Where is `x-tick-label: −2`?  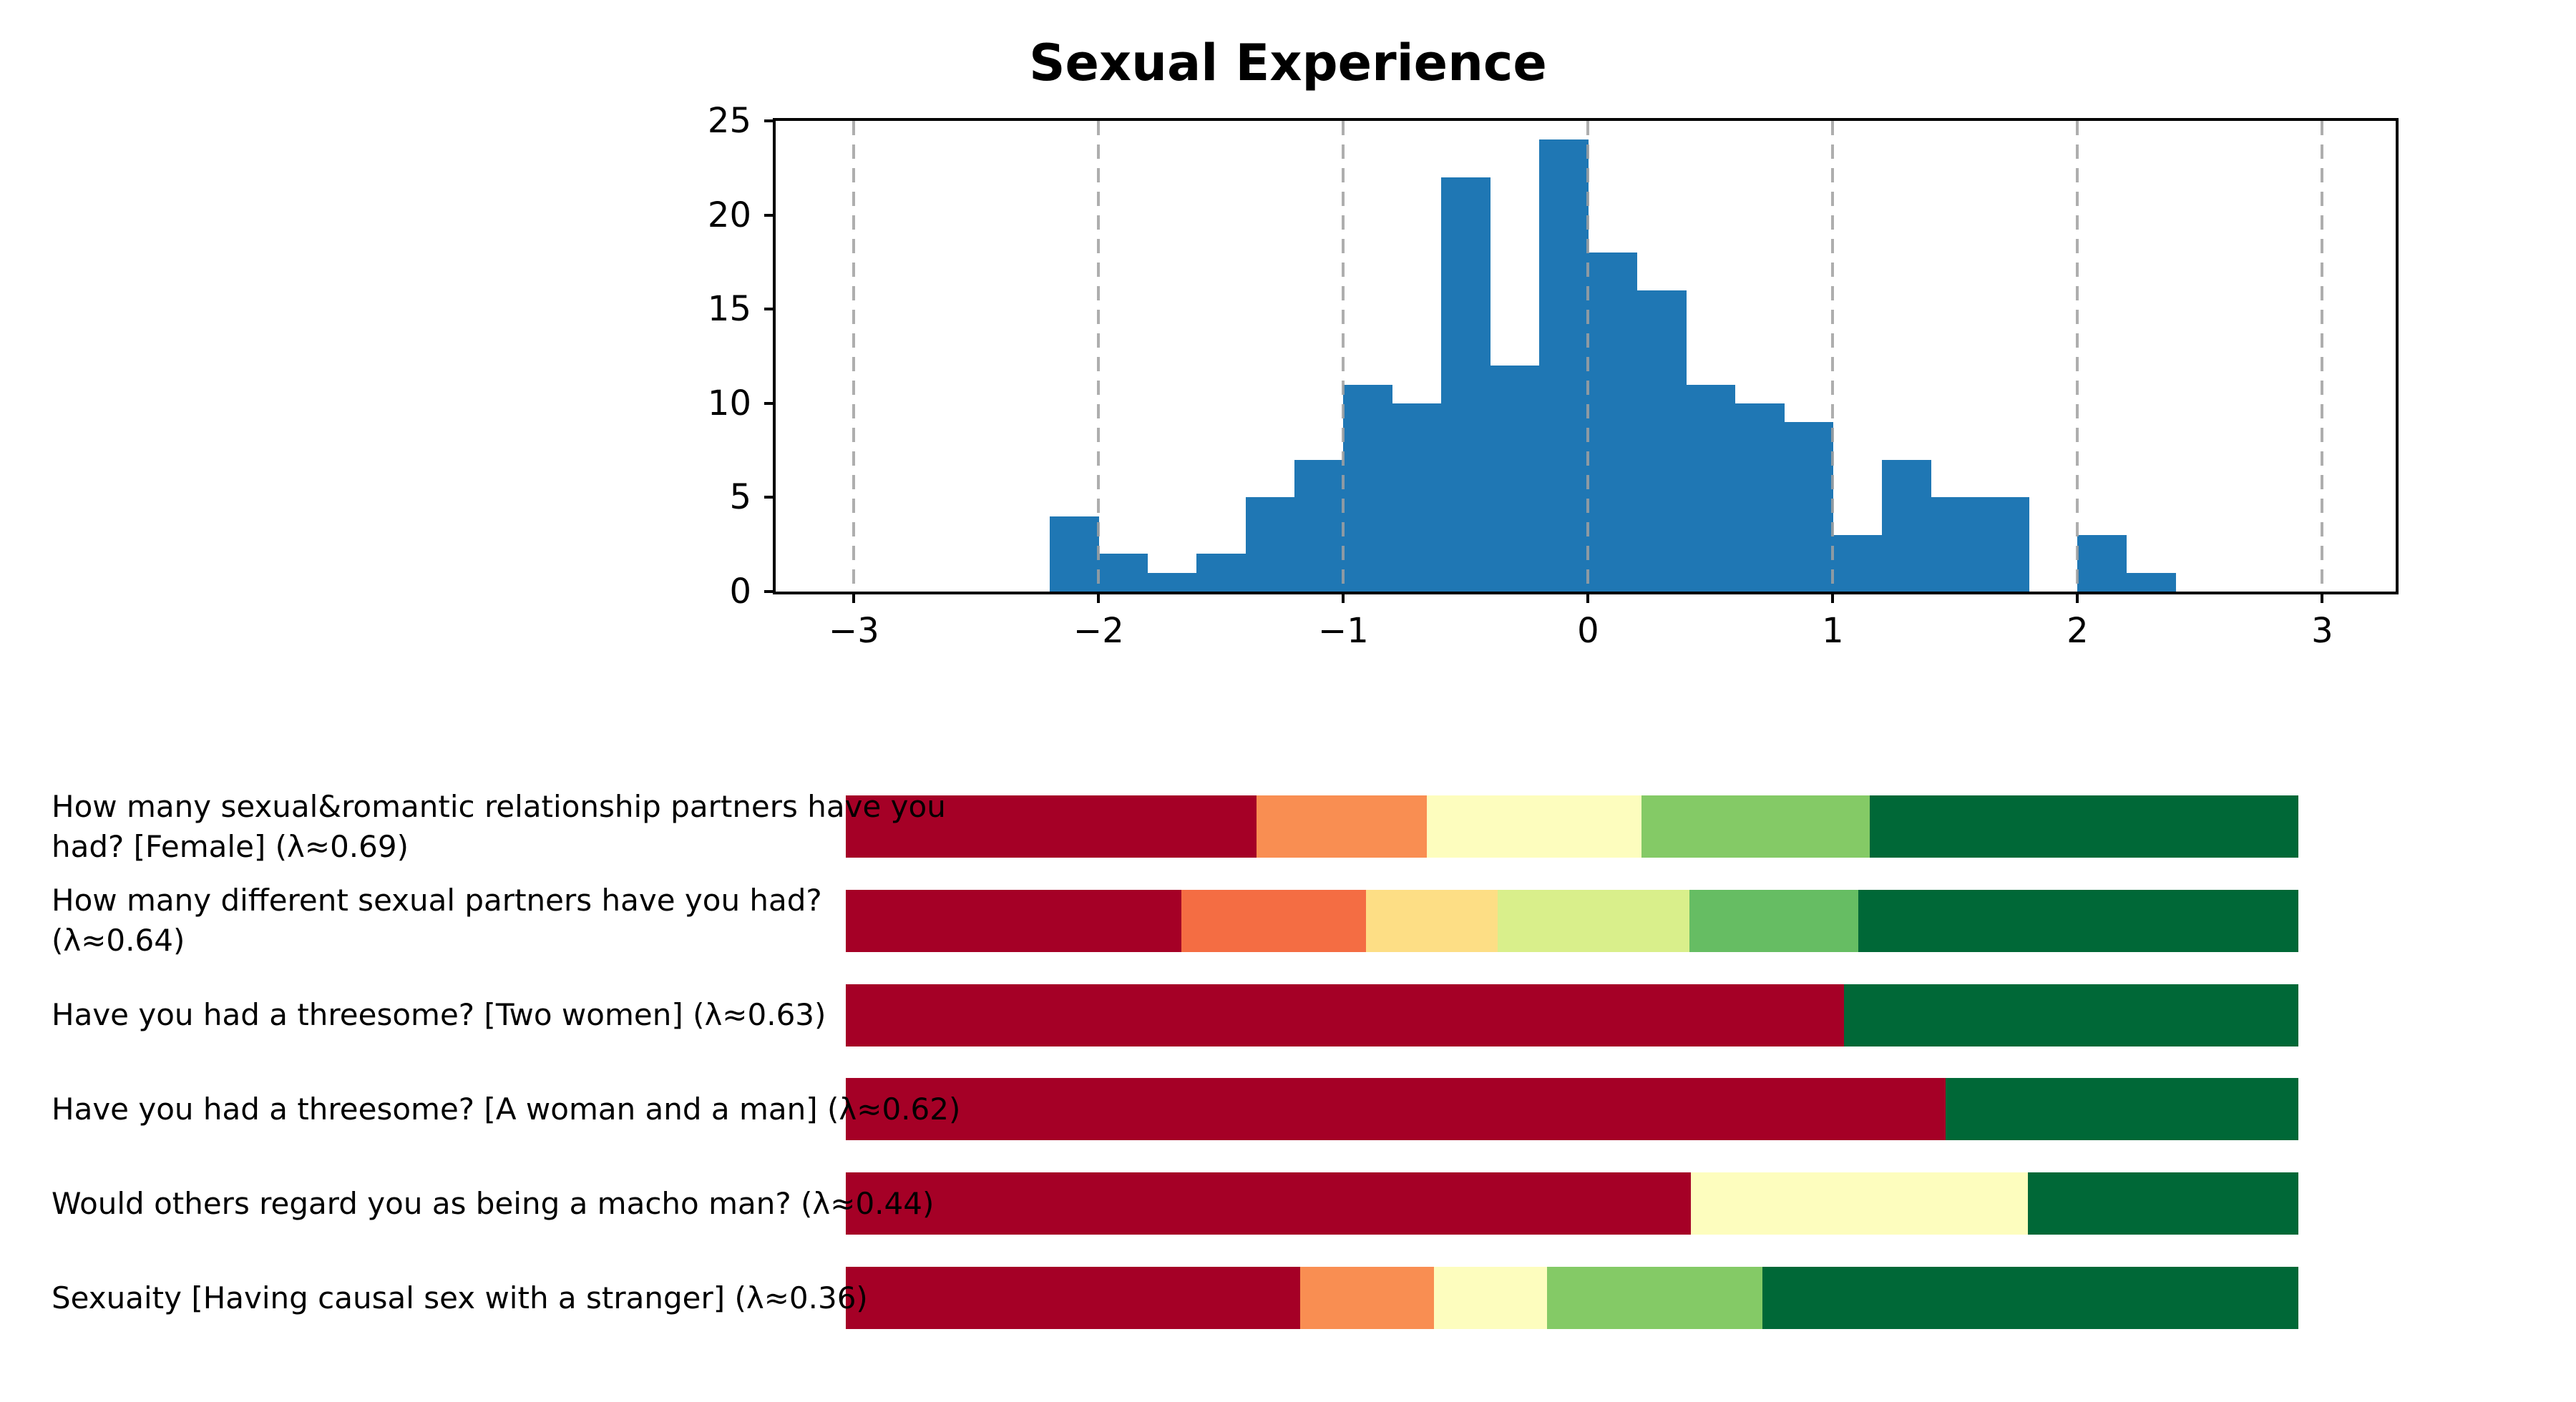
x-tick-label: −2 is located at coordinates (1098, 631).